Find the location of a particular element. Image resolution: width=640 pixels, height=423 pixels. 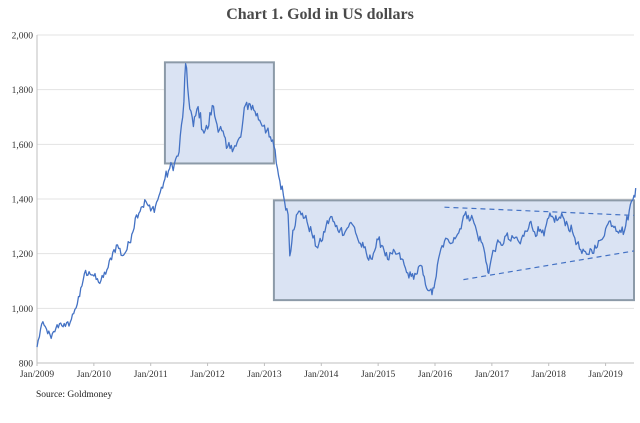

y-tick-label: 1,400 is located at coordinates (23, 201).